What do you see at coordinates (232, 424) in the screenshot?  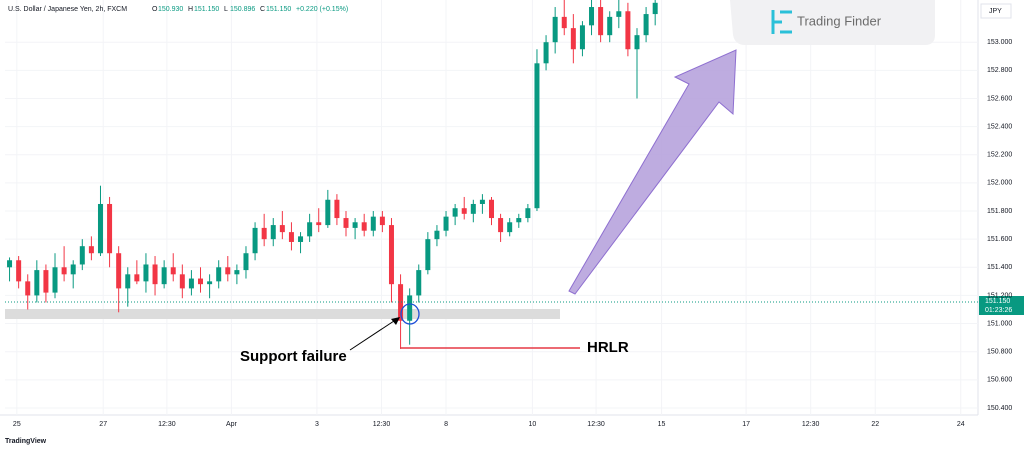 I see `x-tick-label: Apr` at bounding box center [232, 424].